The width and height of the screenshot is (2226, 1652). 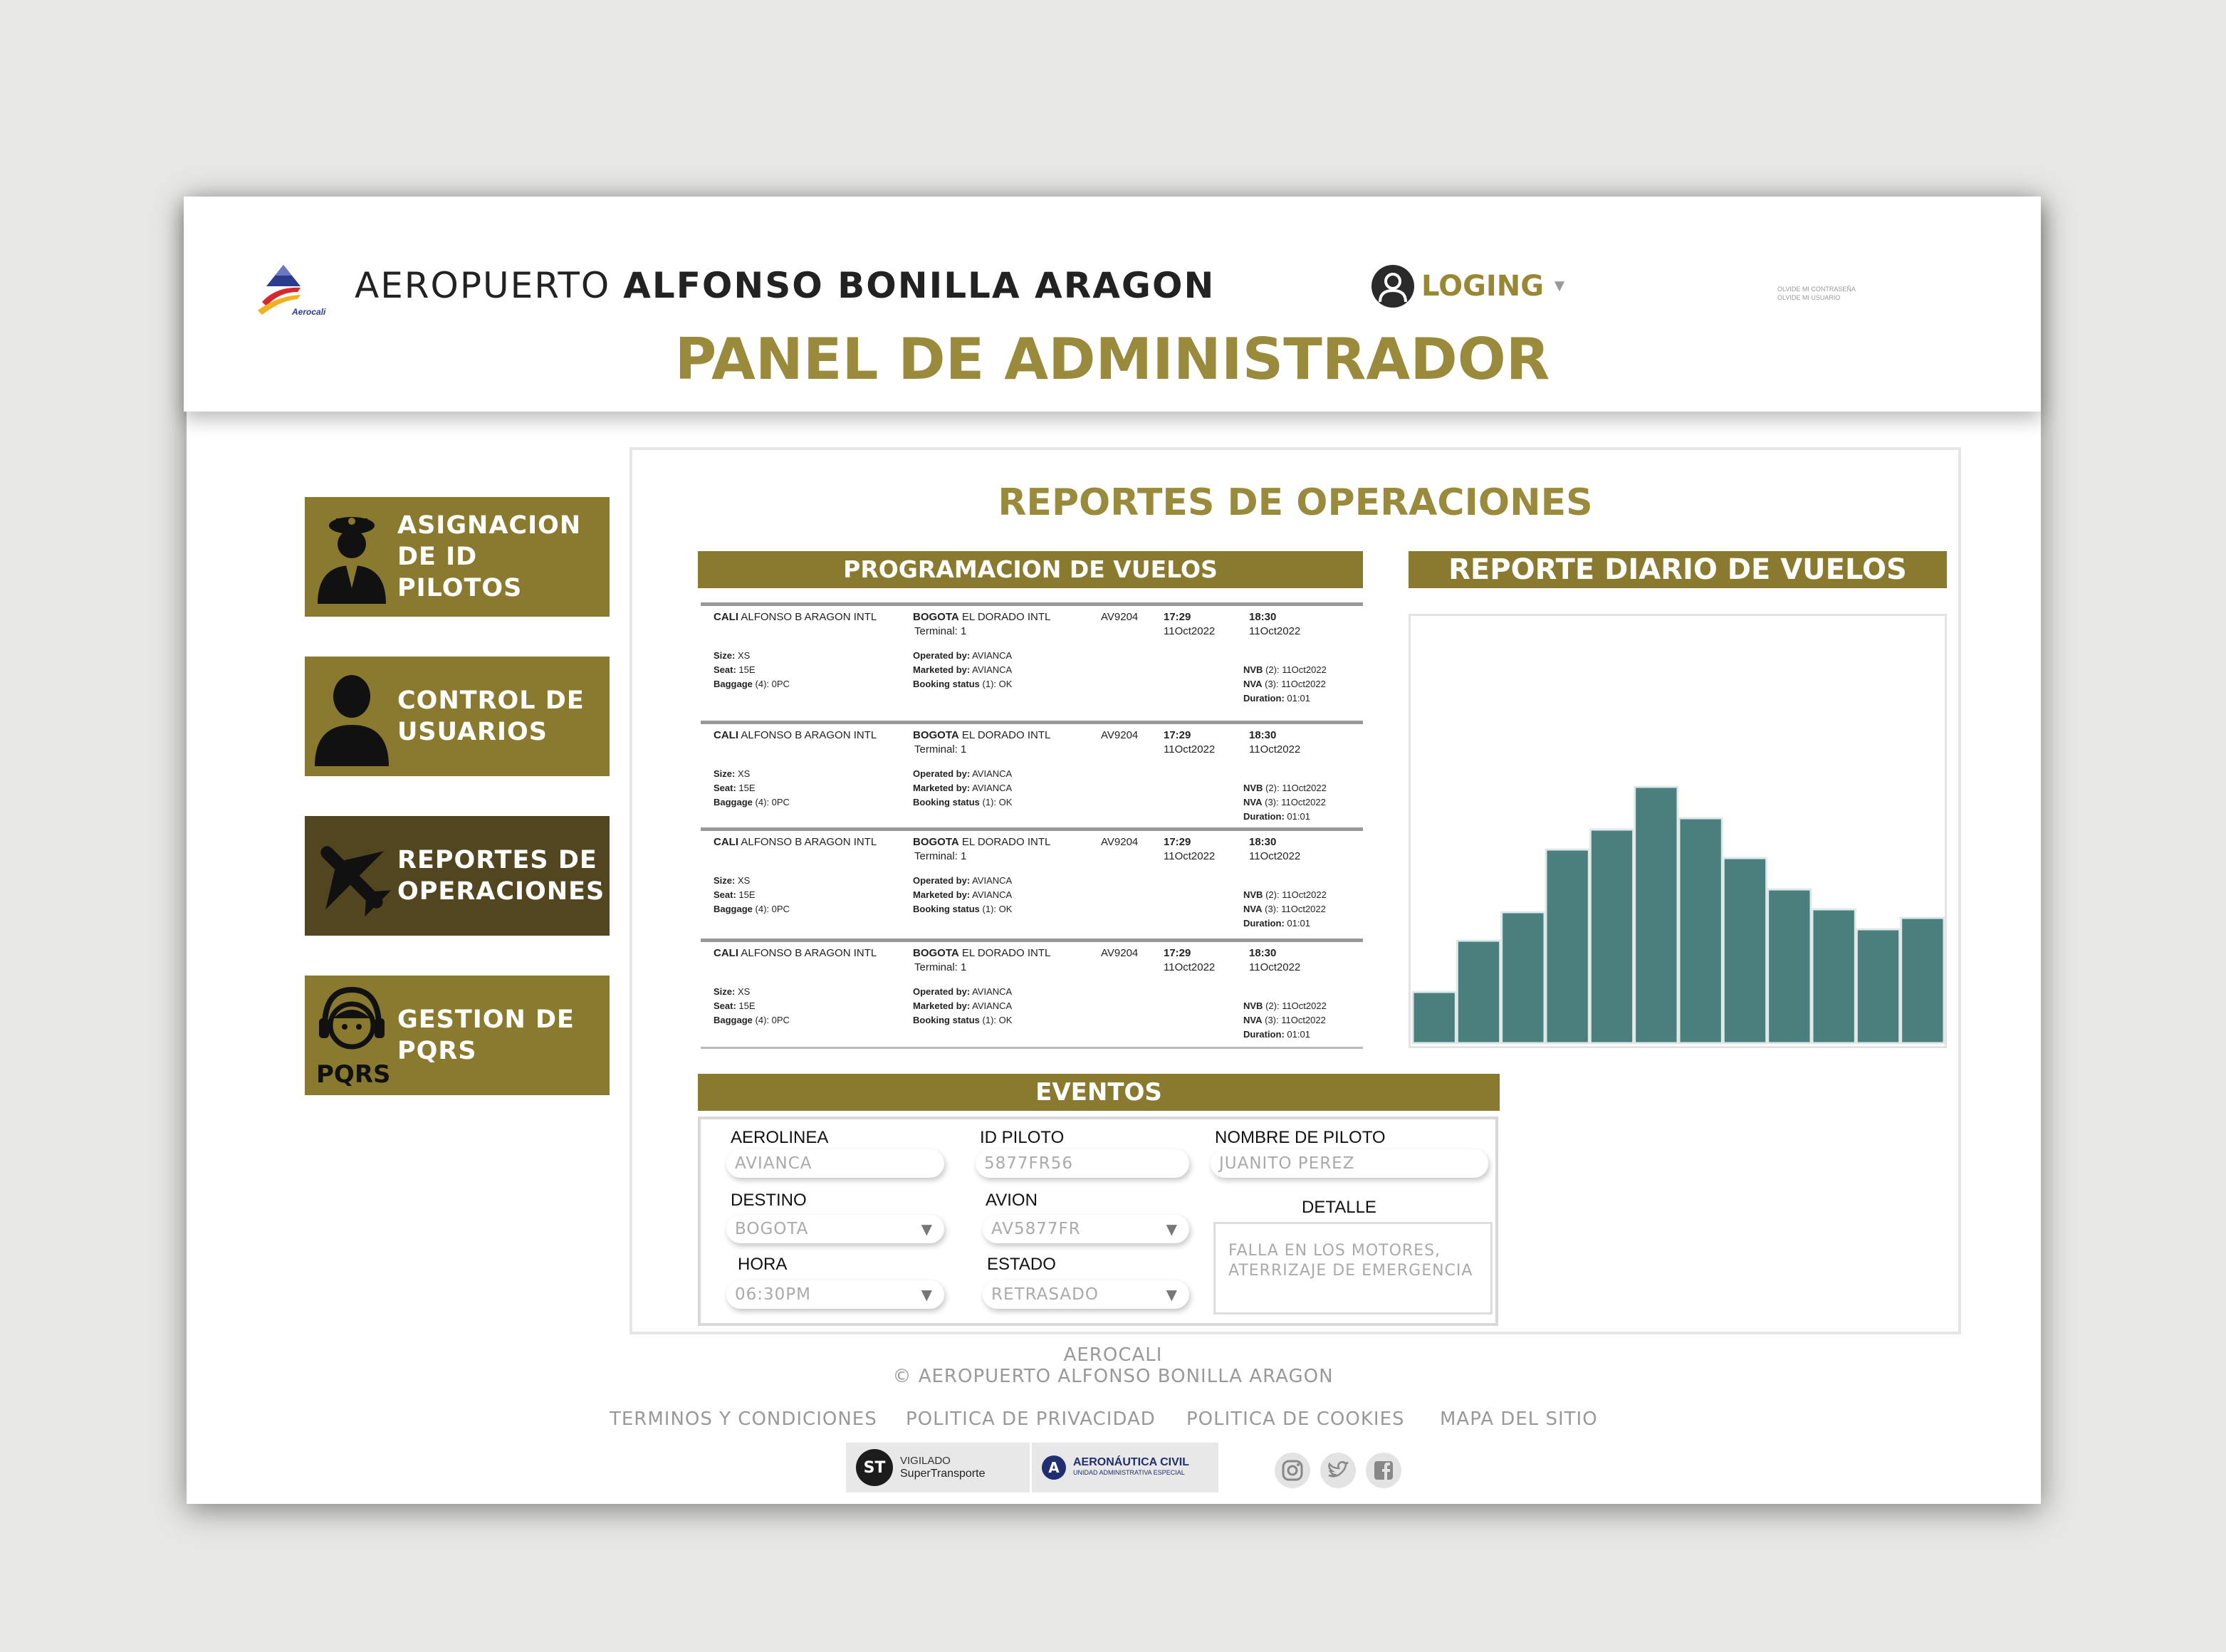 What do you see at coordinates (457, 876) in the screenshot?
I see `sidebar-item-reportes-operaciones: REPORTES DE OPERACIONES` at bounding box center [457, 876].